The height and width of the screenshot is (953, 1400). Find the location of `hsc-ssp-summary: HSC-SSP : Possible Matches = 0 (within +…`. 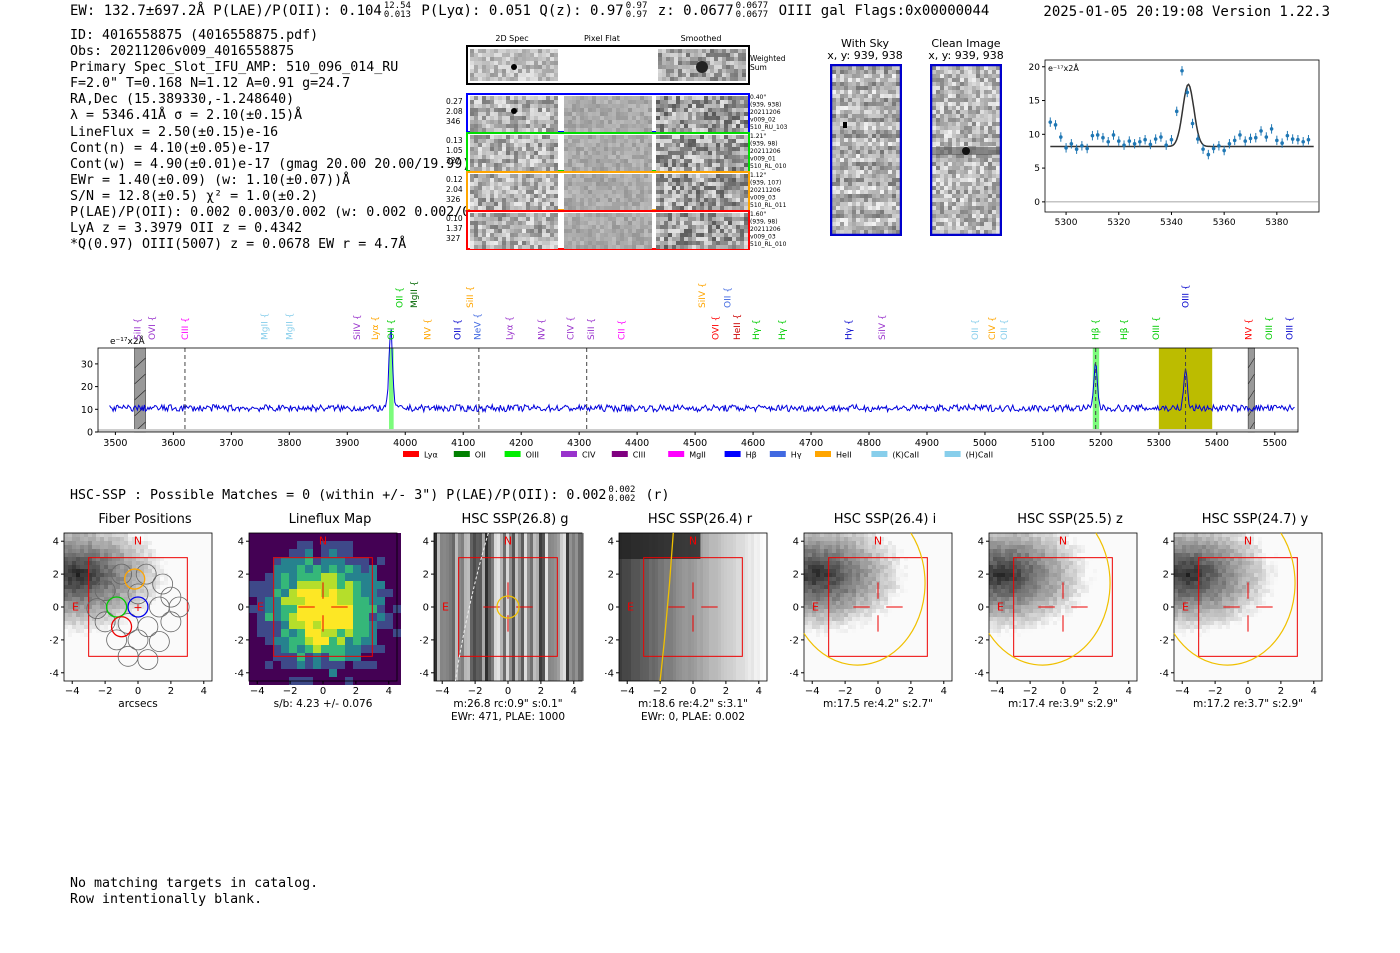

hsc-ssp-summary: HSC-SSP : Possible Matches = 0 (within +… is located at coordinates (370, 494).